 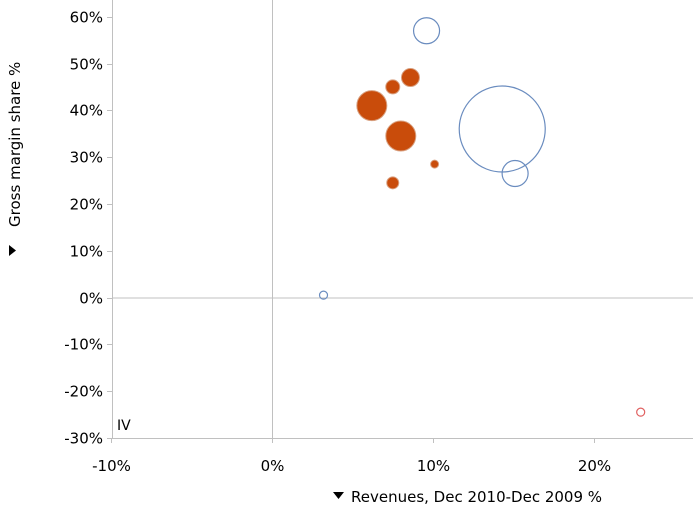 I want to click on y-tick-label: 50%, so click(x=86, y=65).